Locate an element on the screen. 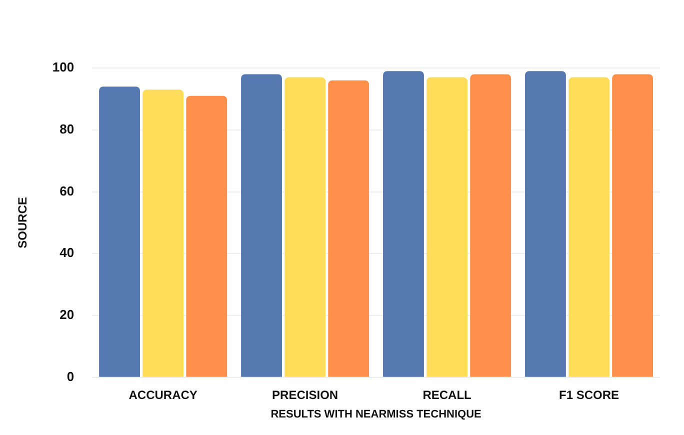  x-tick-label: ACCURACY is located at coordinates (163, 395).